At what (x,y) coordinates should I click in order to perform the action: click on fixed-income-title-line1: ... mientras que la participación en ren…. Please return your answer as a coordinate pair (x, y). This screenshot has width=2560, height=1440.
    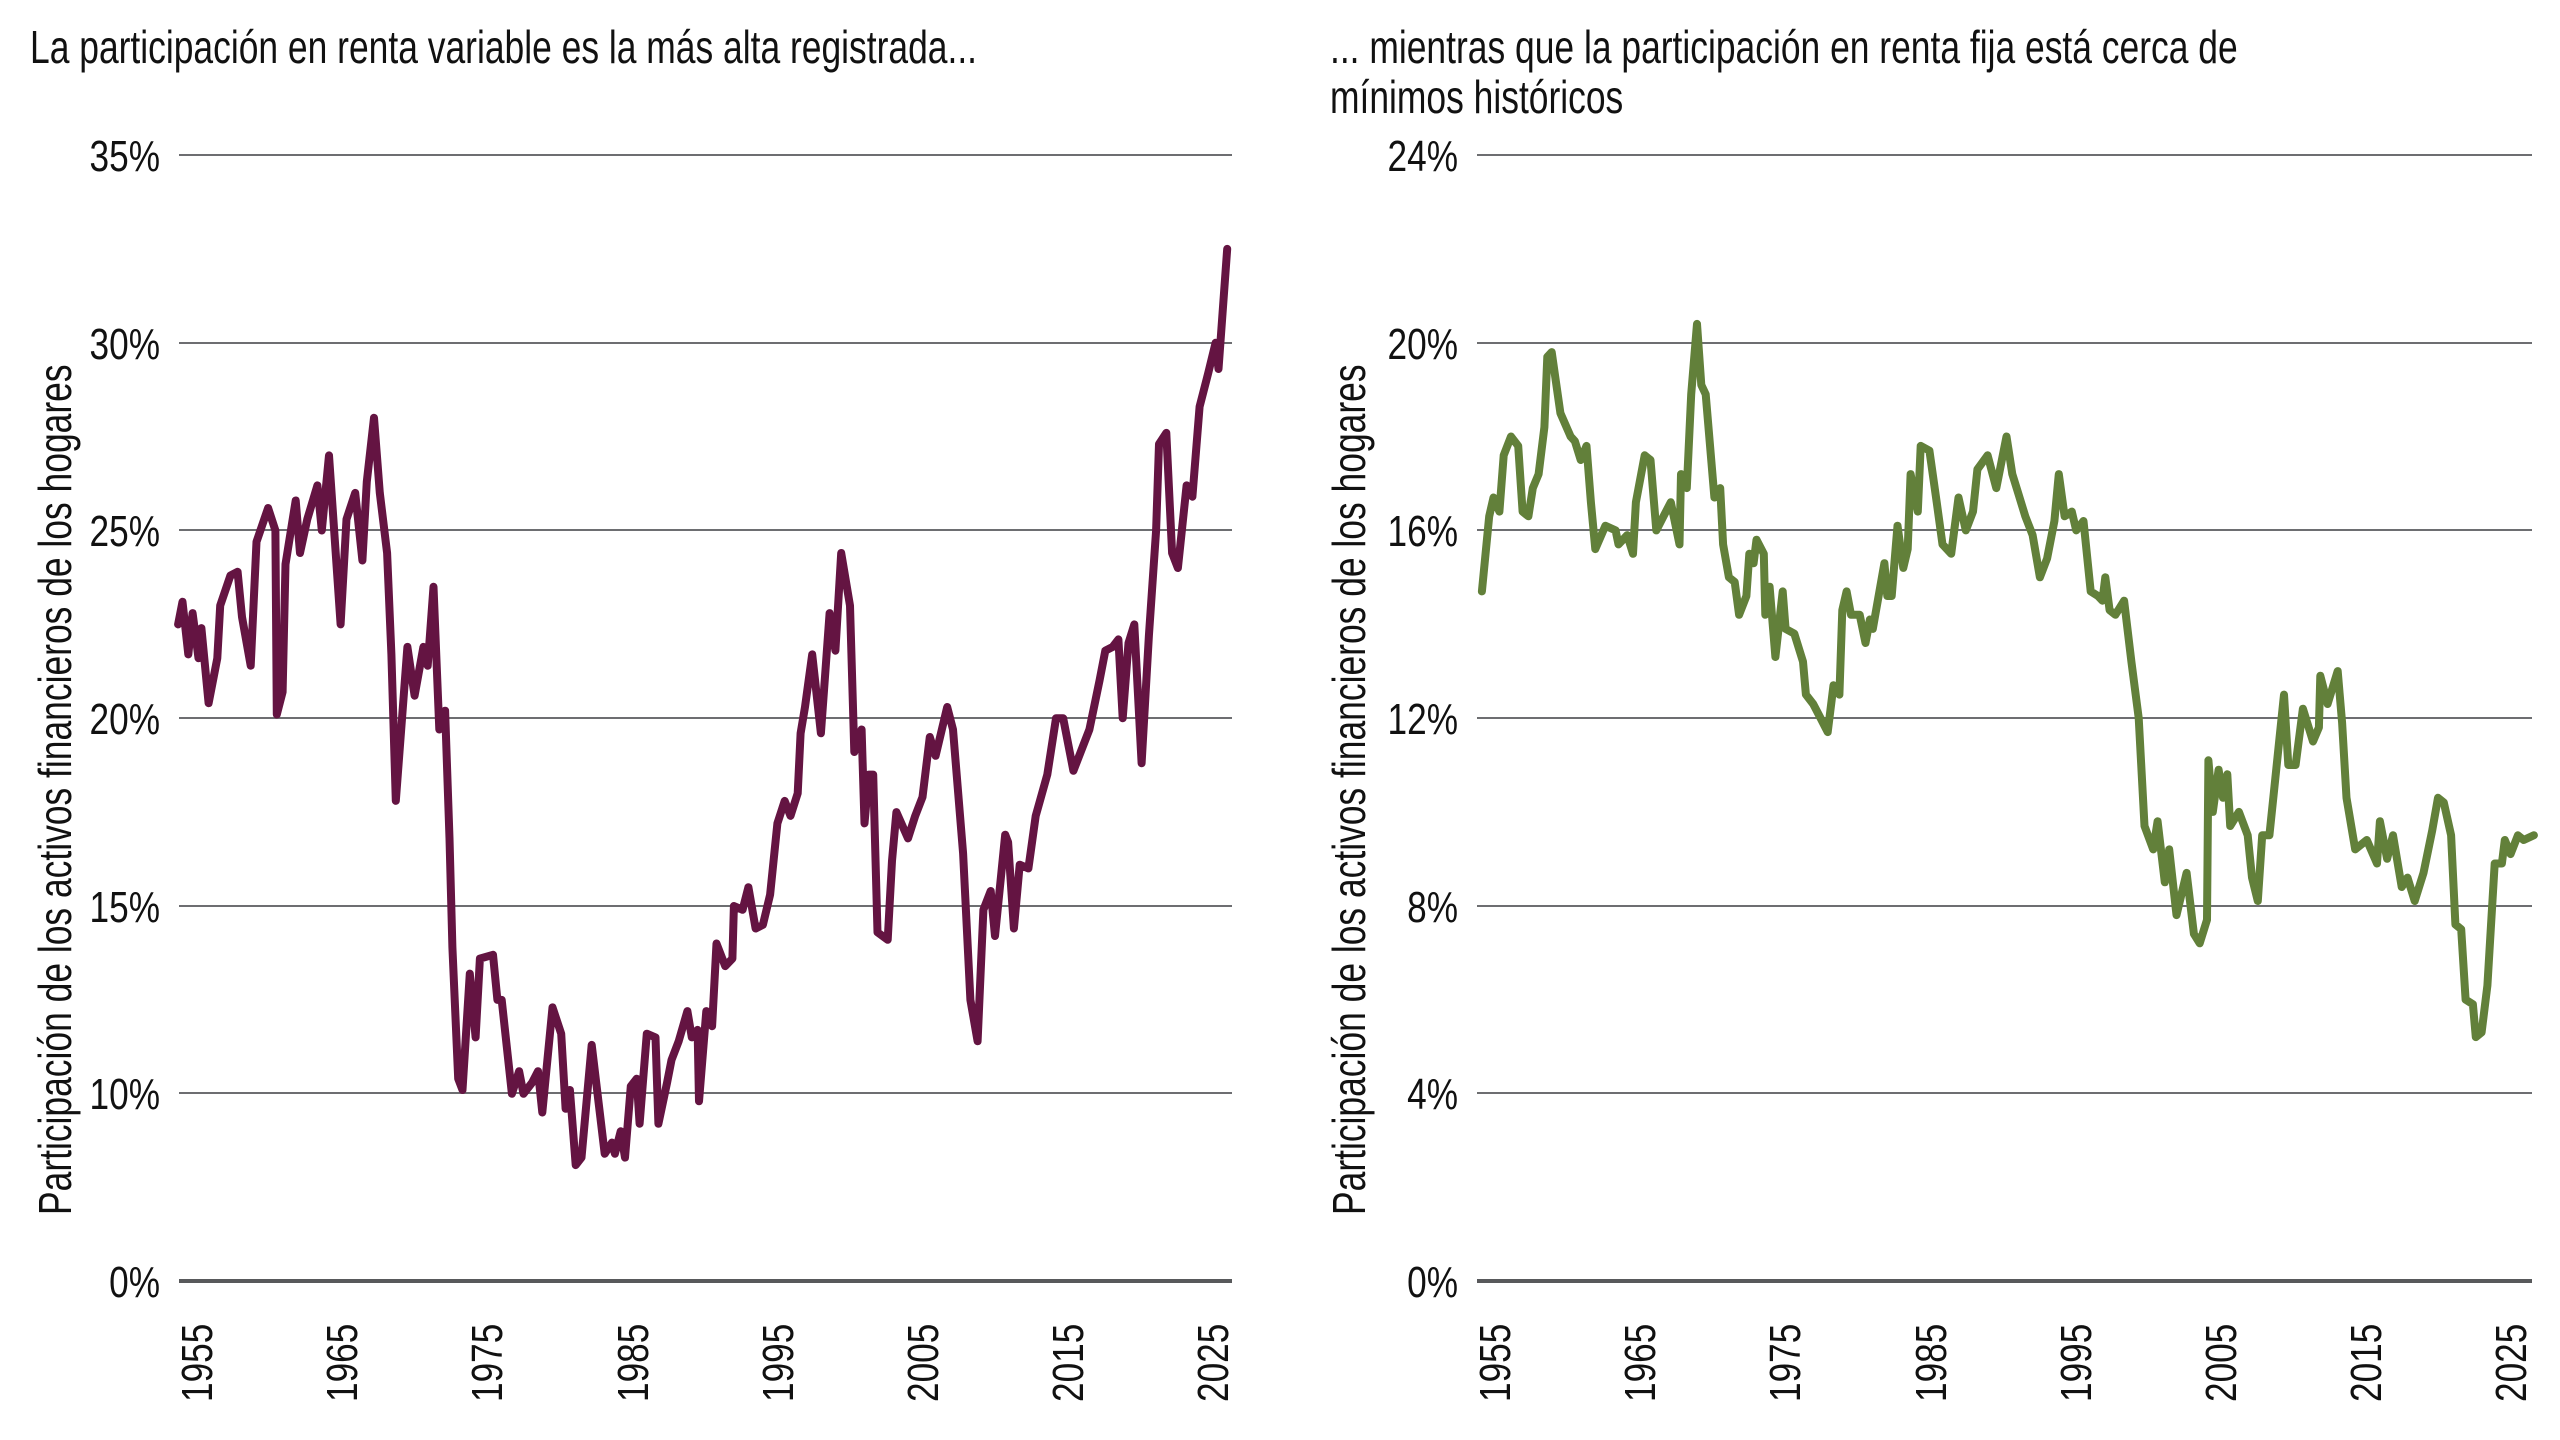
    Looking at the image, I should click on (1784, 47).